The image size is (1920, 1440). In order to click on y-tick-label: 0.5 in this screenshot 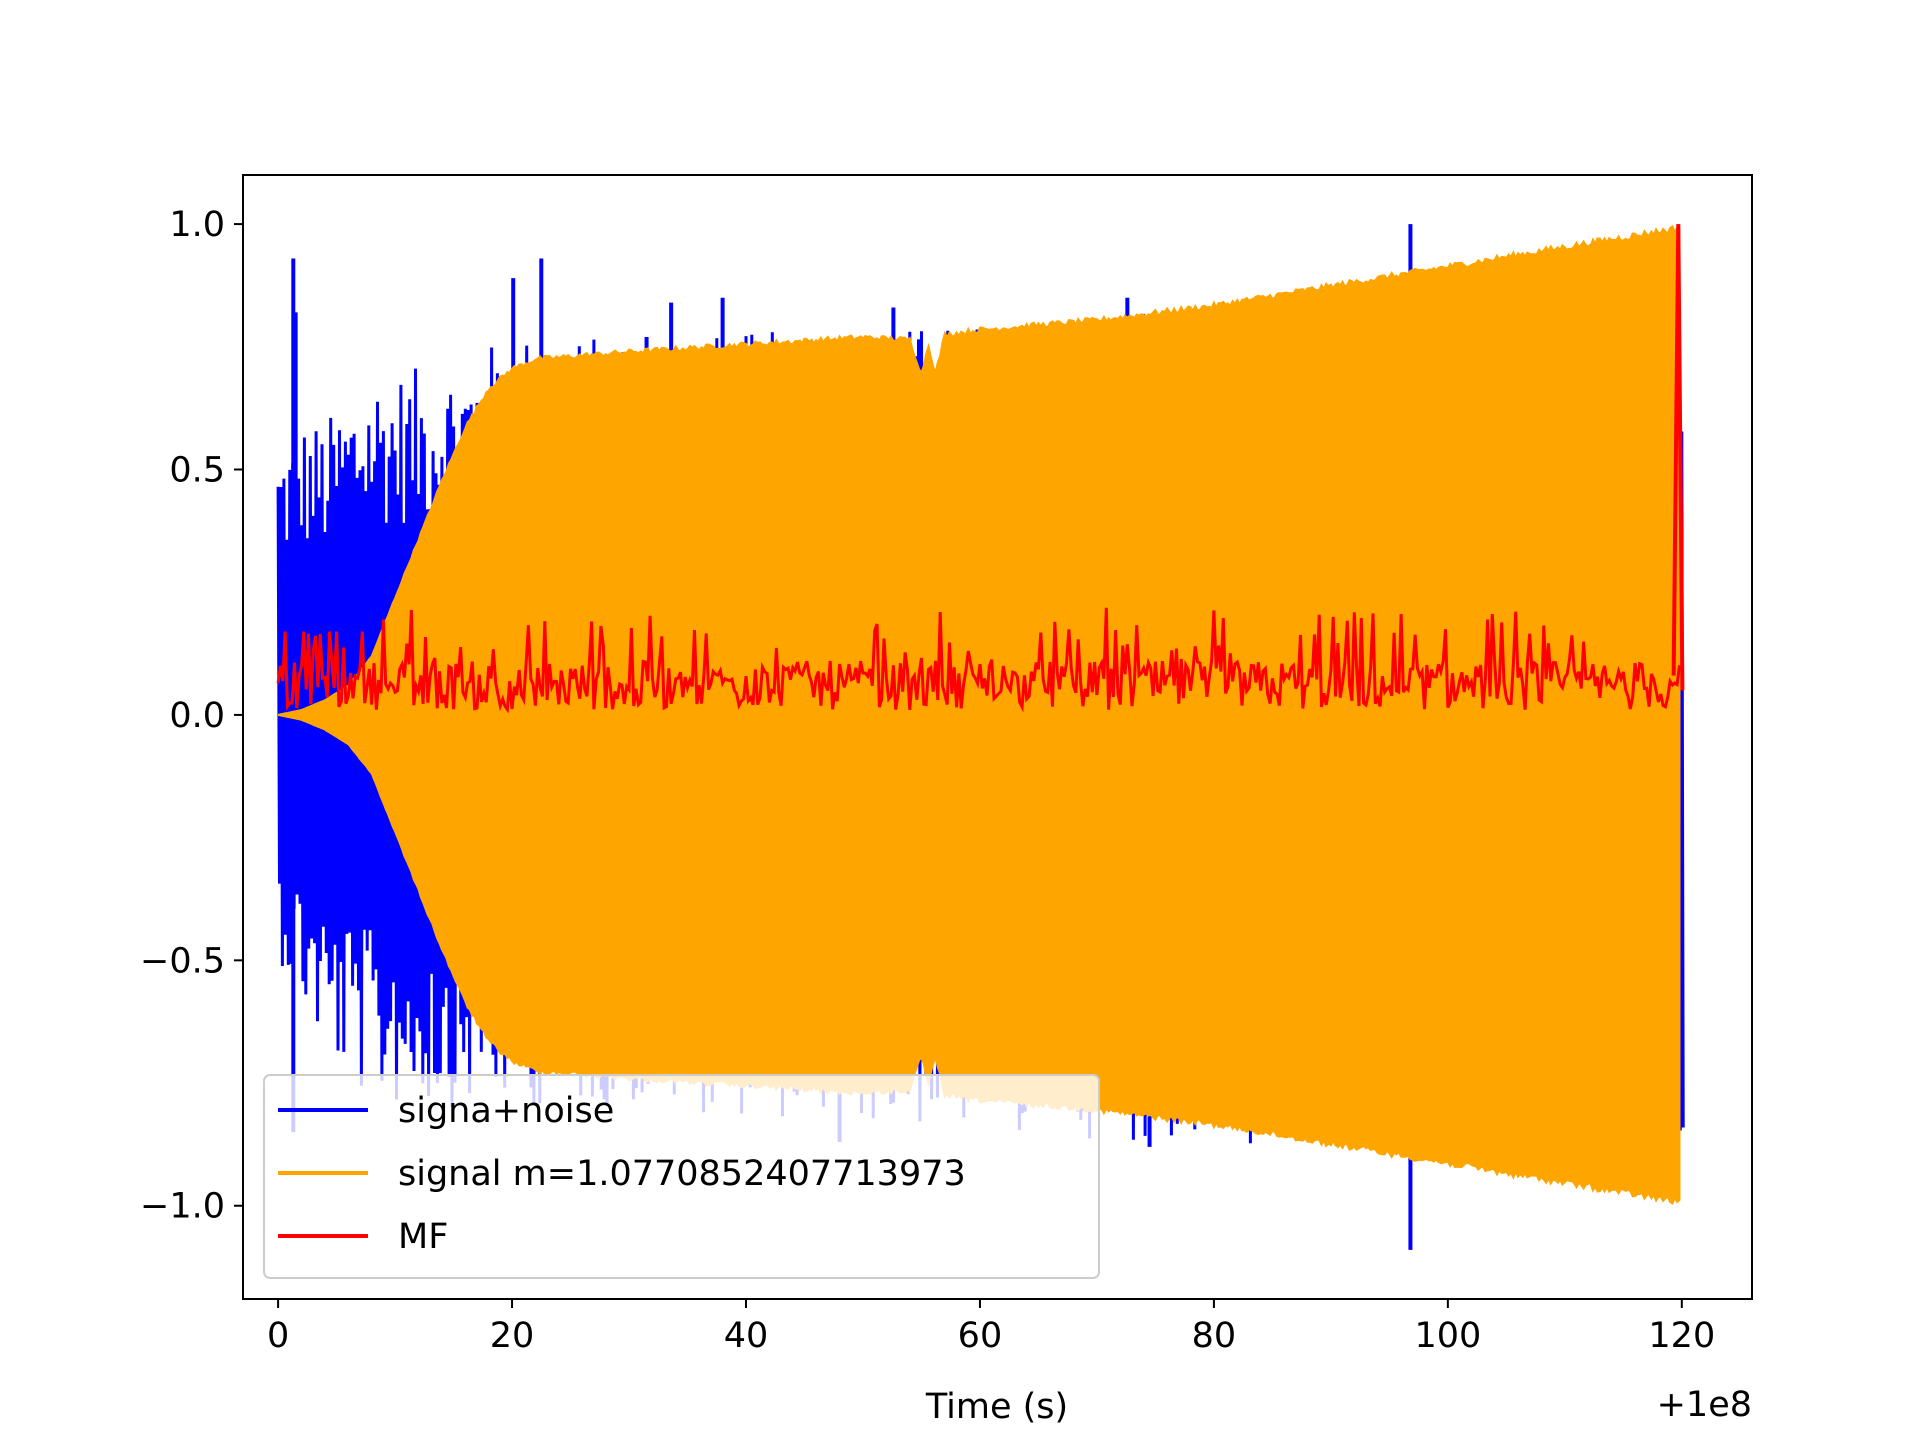, I will do `click(197, 470)`.